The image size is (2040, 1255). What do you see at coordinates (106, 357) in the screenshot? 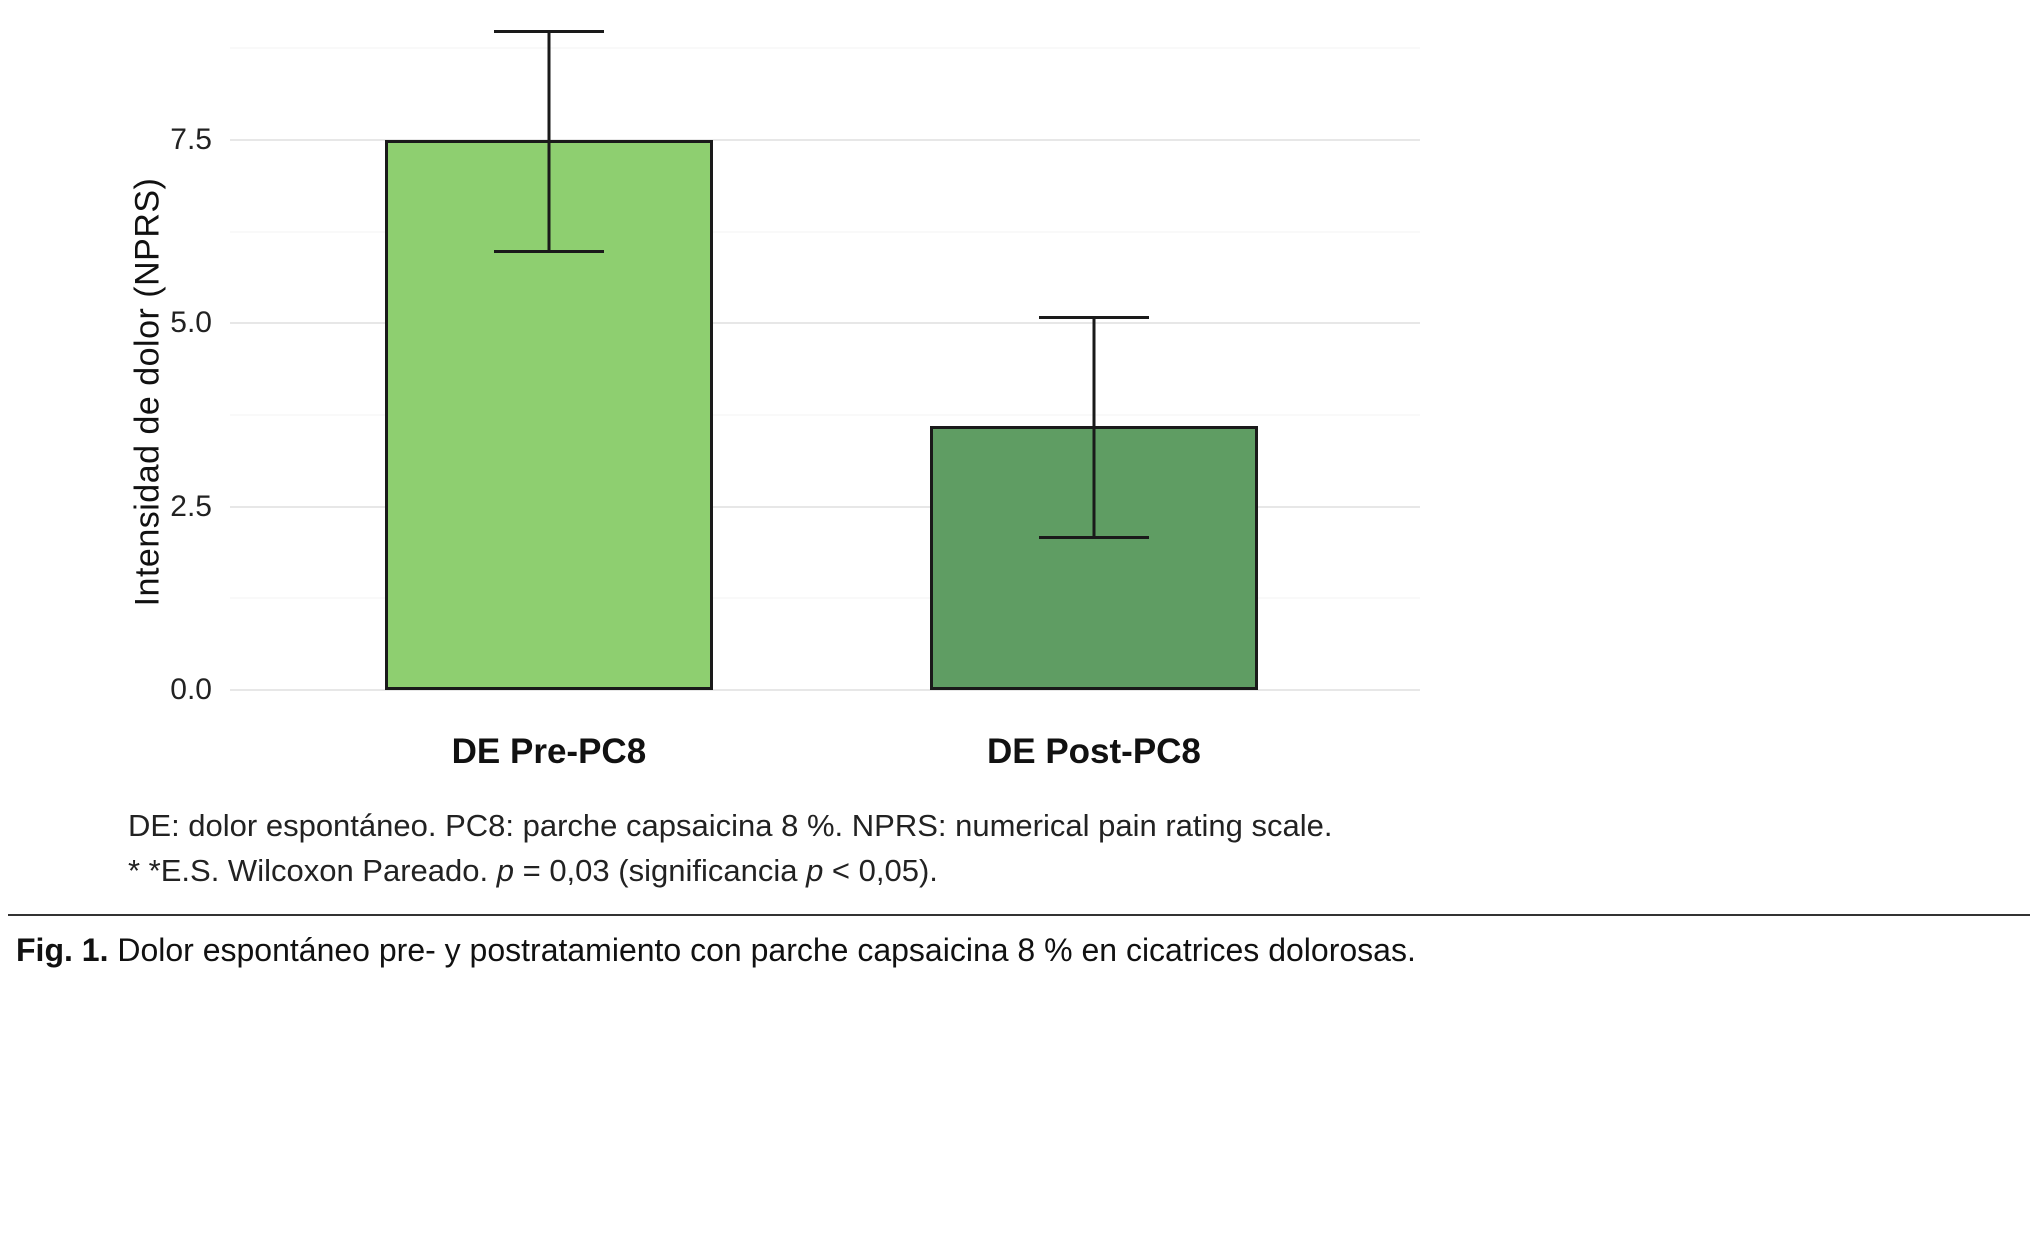
I see `y-tick-labels: 0.0 2.5 5.0 7.5` at bounding box center [106, 357].